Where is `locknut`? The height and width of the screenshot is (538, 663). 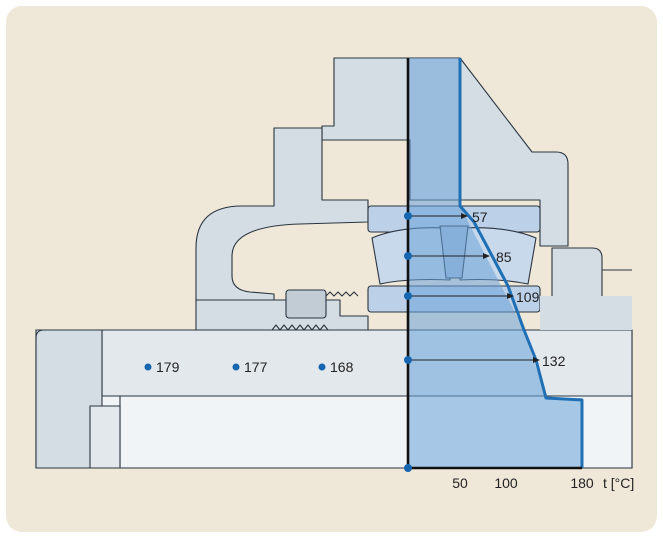
locknut is located at coordinates (306, 304).